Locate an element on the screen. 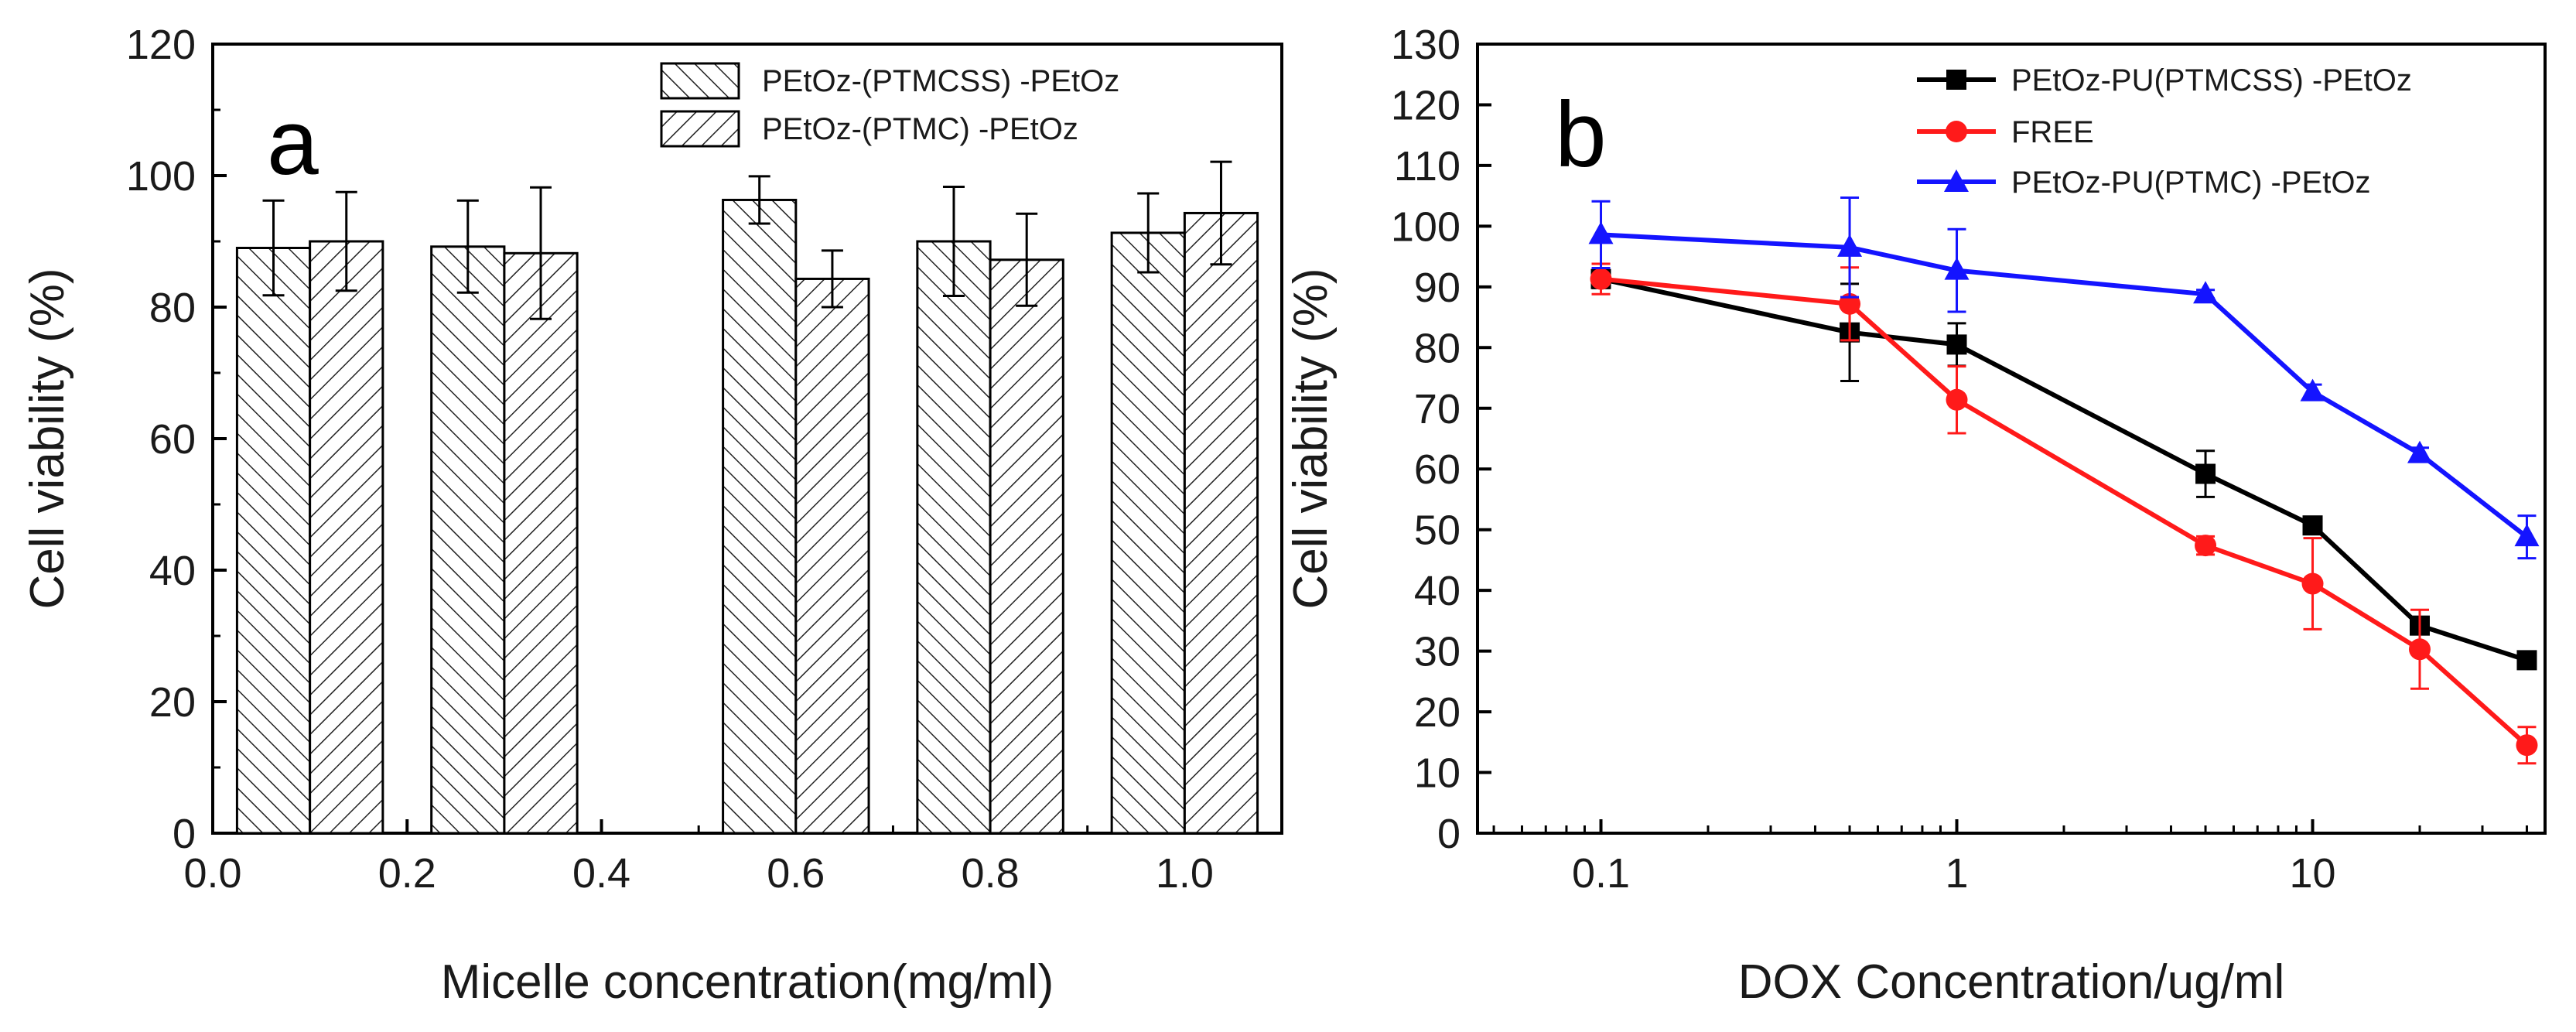  y-tick-label: 90 is located at coordinates (1437, 288).